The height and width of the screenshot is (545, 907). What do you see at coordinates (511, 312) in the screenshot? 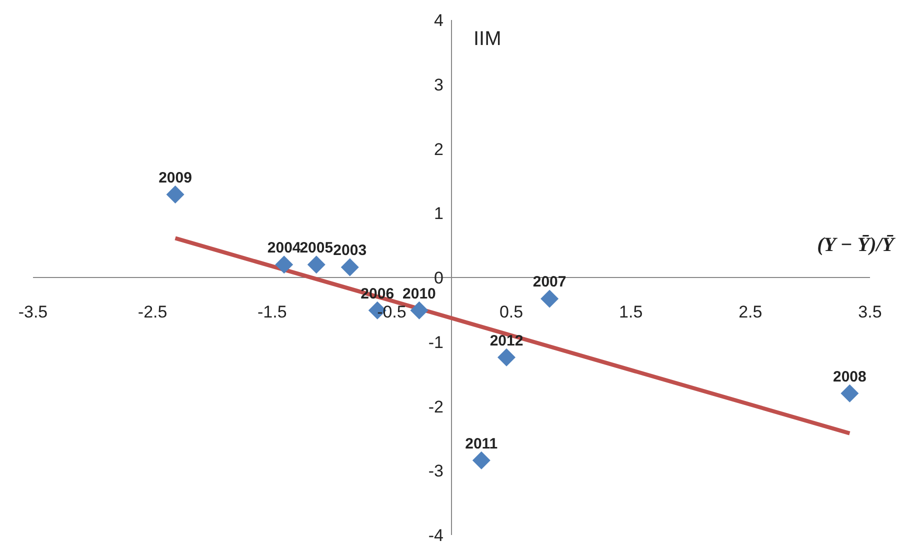
I see `x-tick-label: 0.5` at bounding box center [511, 312].